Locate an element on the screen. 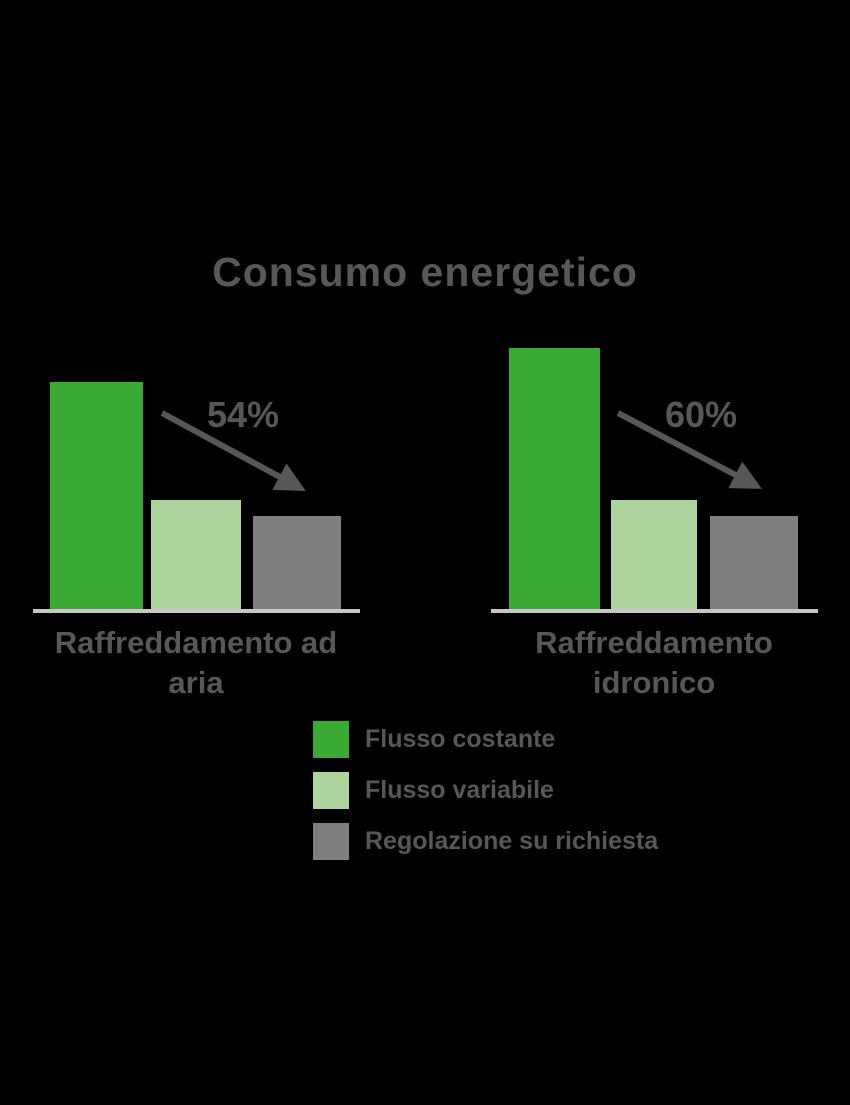 The height and width of the screenshot is (1105, 850). legend-label: Regolazione su richiesta is located at coordinates (512, 840).